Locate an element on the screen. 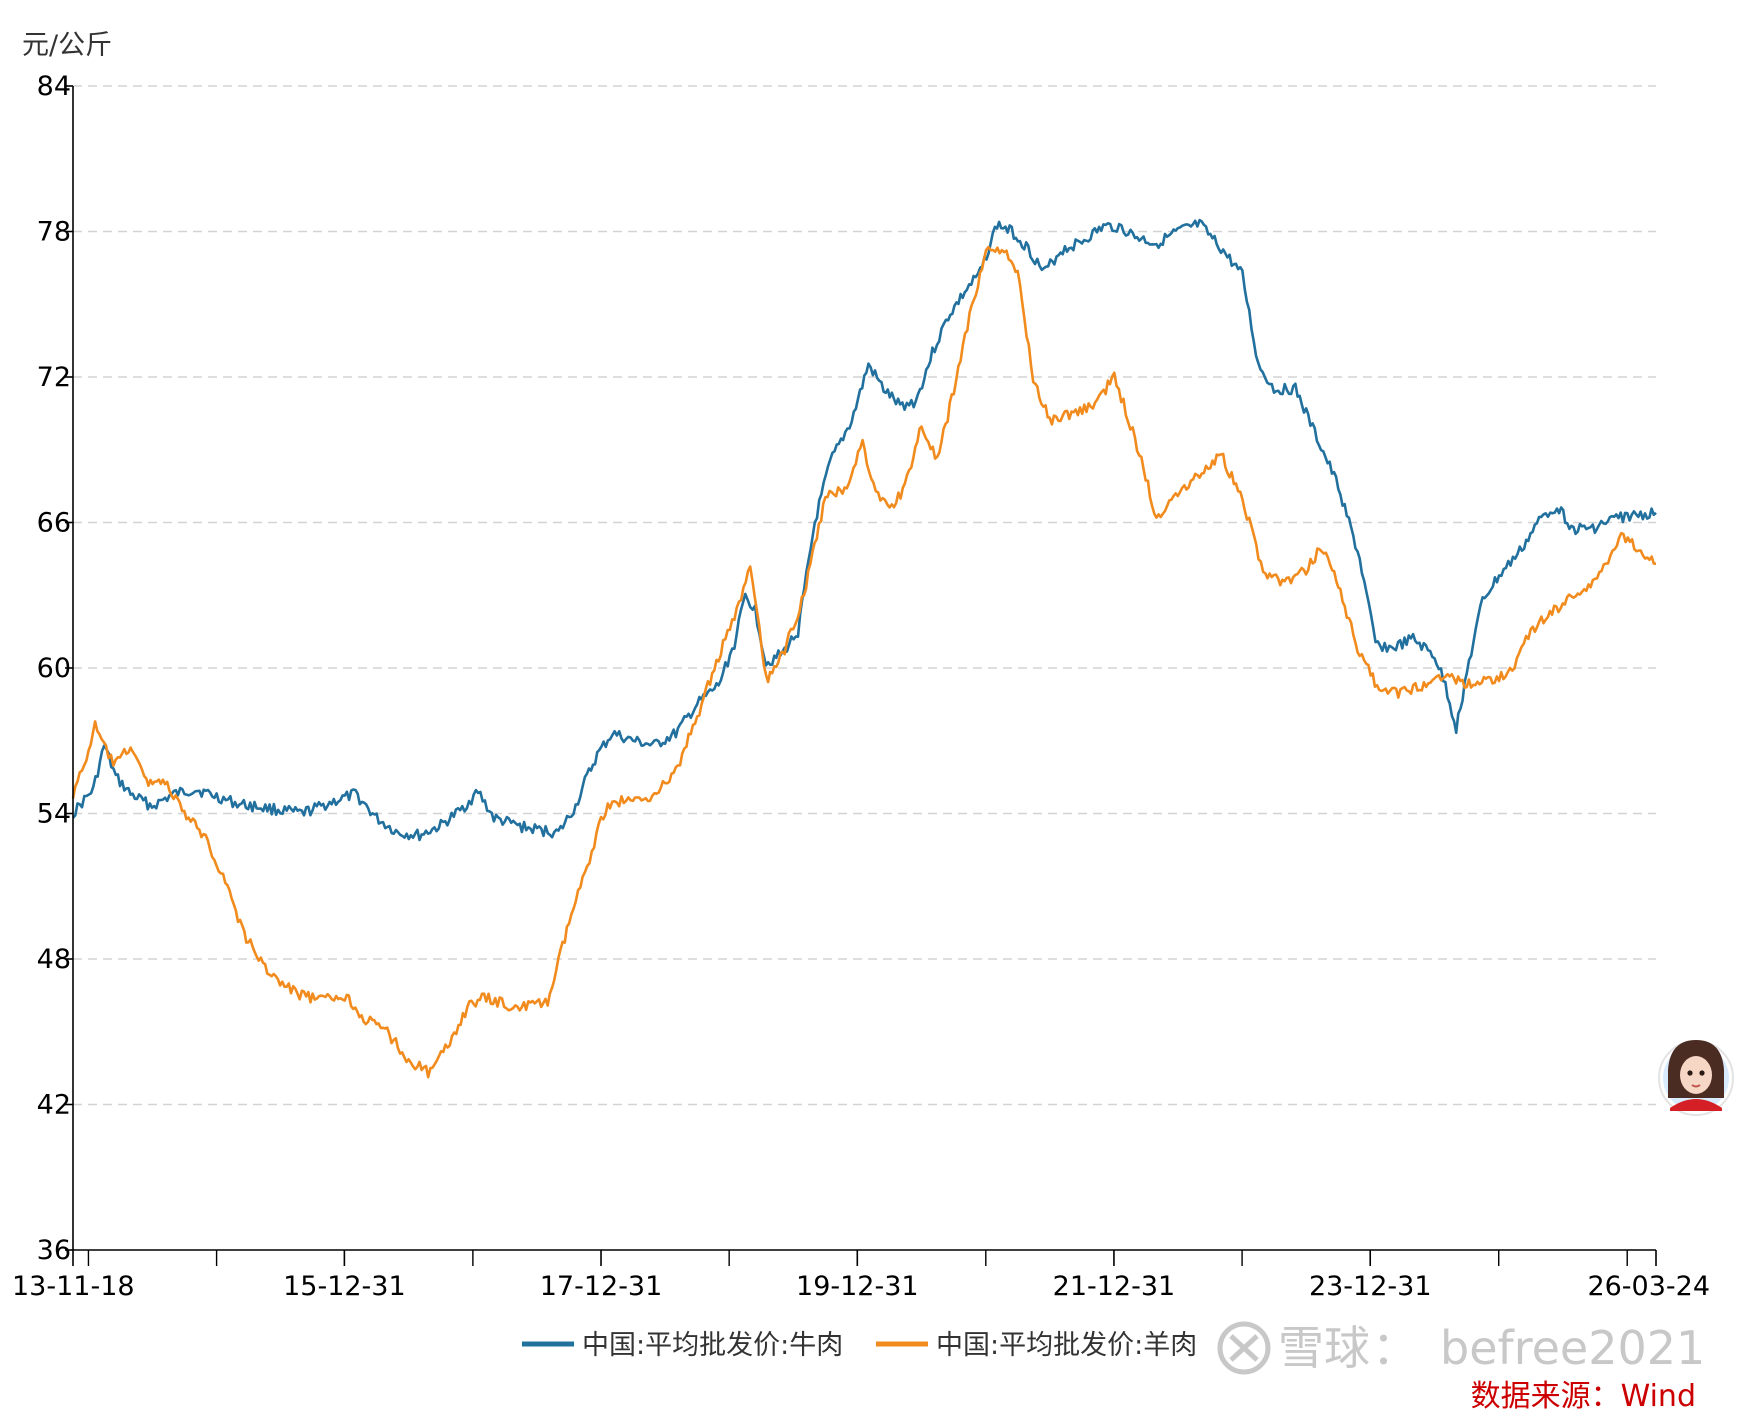  avatar is located at coordinates (1696, 1078).